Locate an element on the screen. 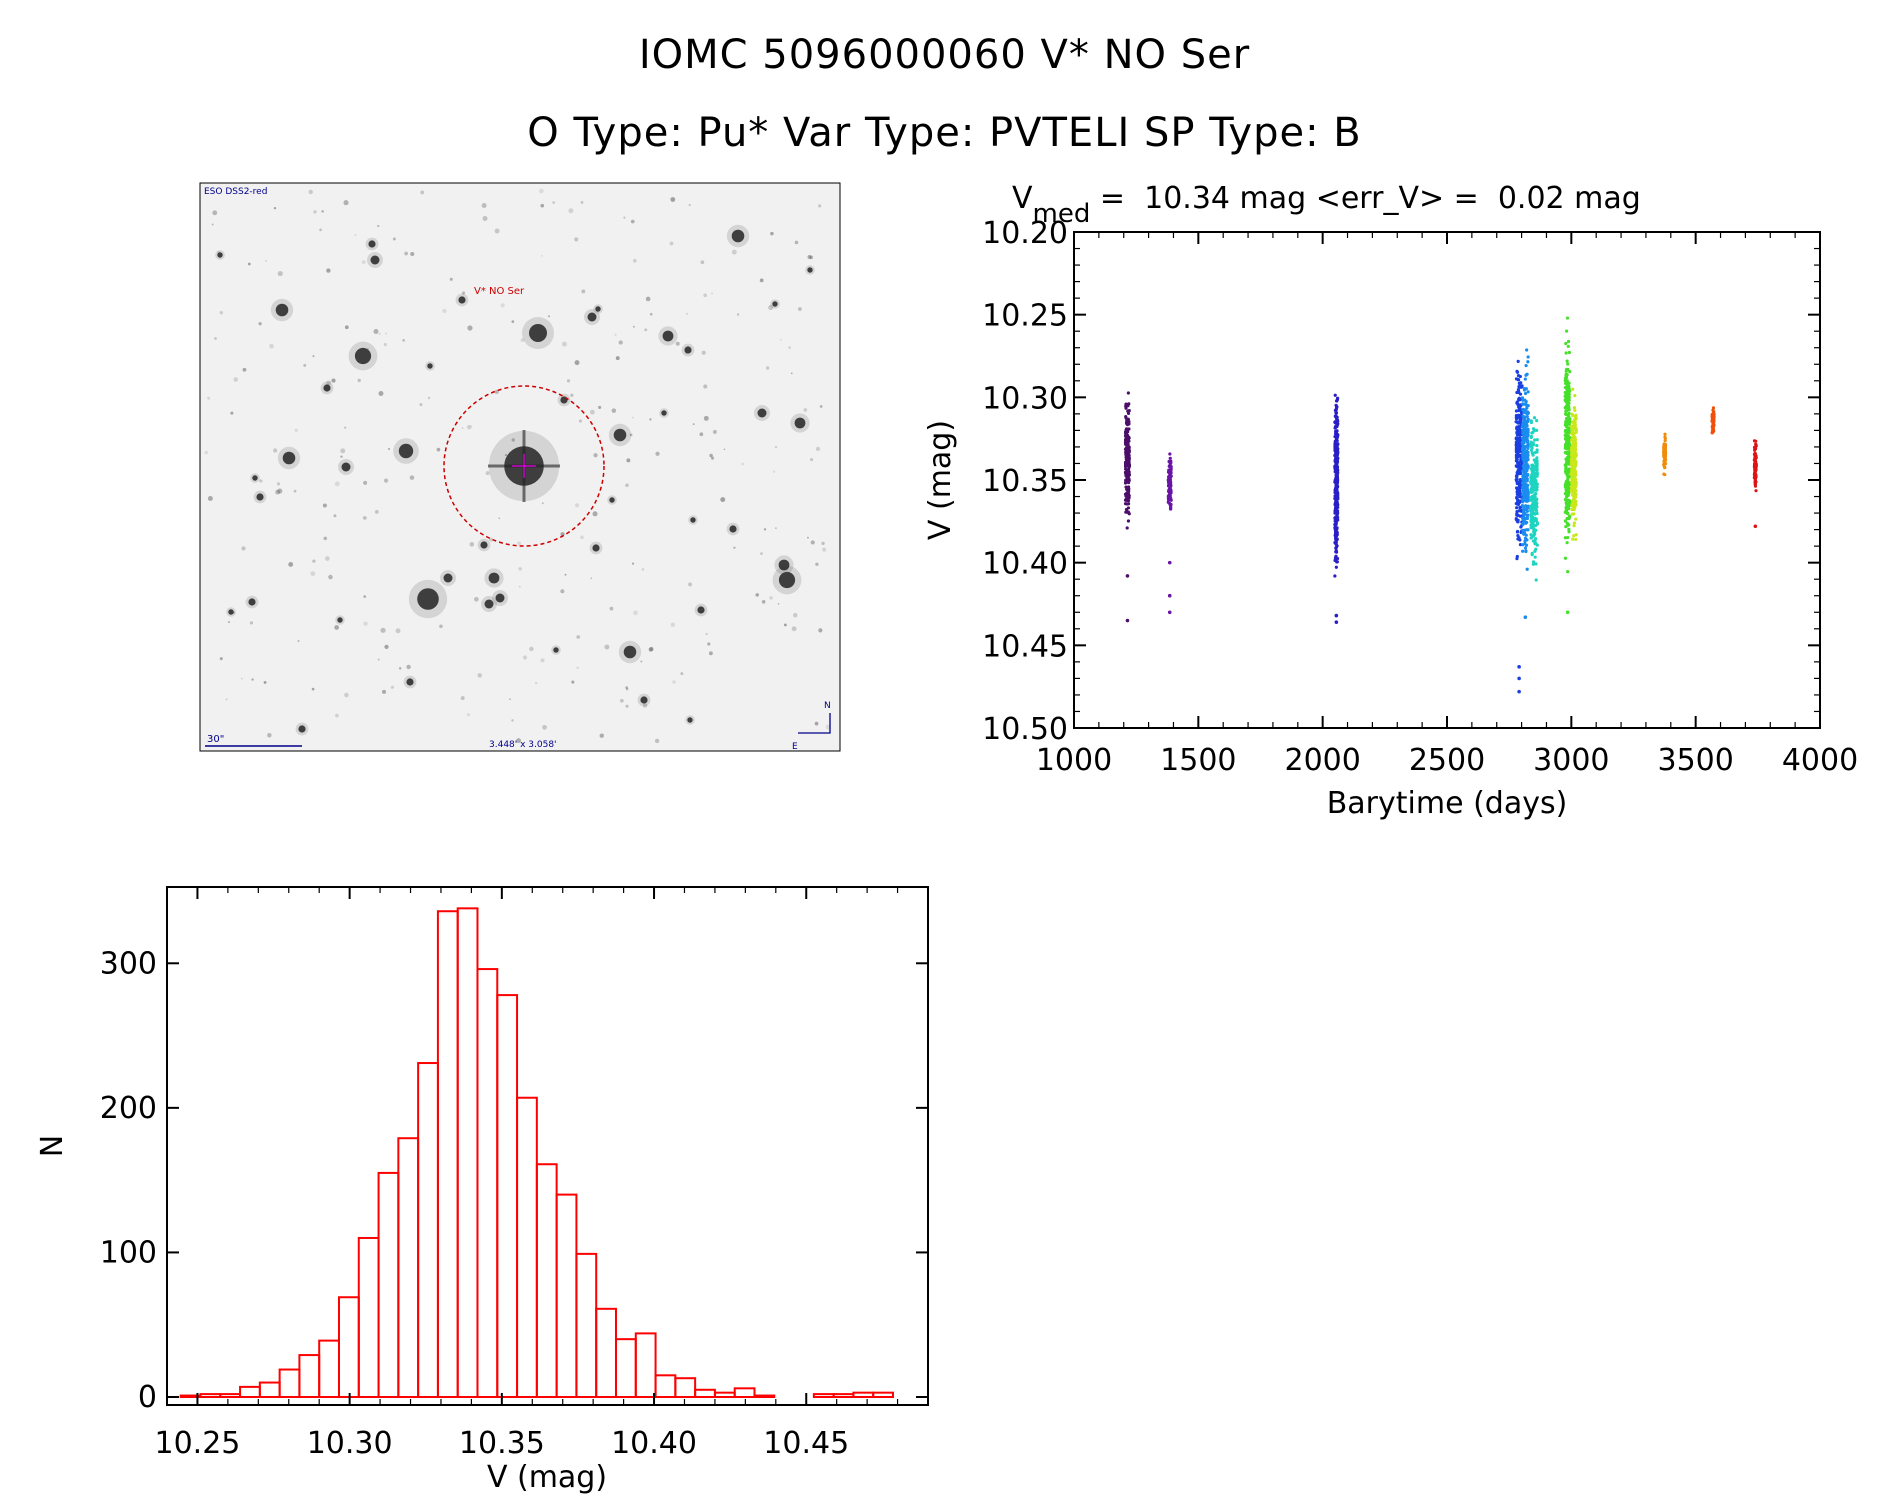  lc-outlier-epoch2 is located at coordinates (1169, 612).